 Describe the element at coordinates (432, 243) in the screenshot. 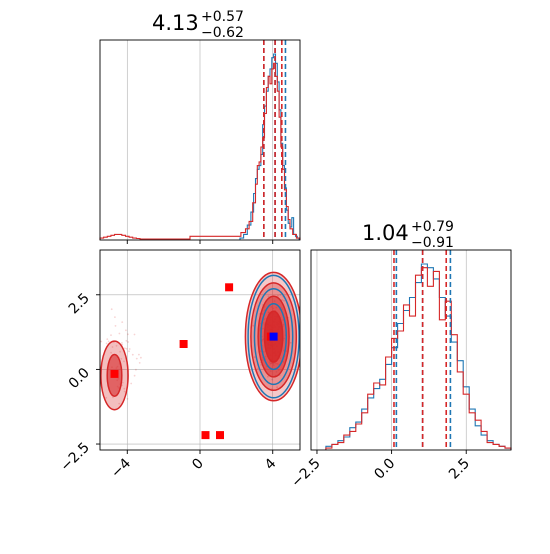

I see `y-param-title-minus: −0.91` at that location.